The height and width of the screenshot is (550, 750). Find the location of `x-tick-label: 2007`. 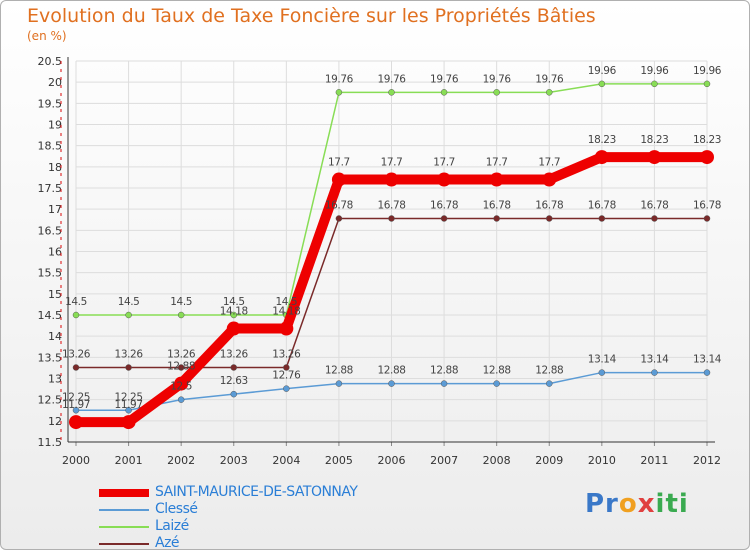

x-tick-label: 2007 is located at coordinates (444, 460).